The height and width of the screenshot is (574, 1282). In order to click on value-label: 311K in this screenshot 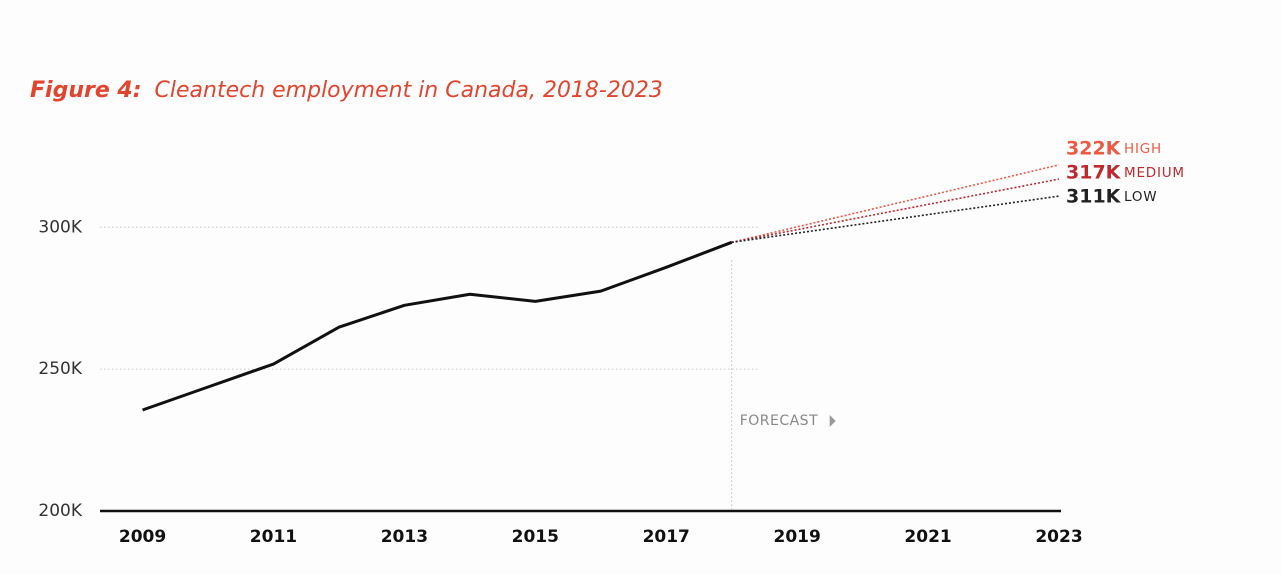, I will do `click(1094, 197)`.